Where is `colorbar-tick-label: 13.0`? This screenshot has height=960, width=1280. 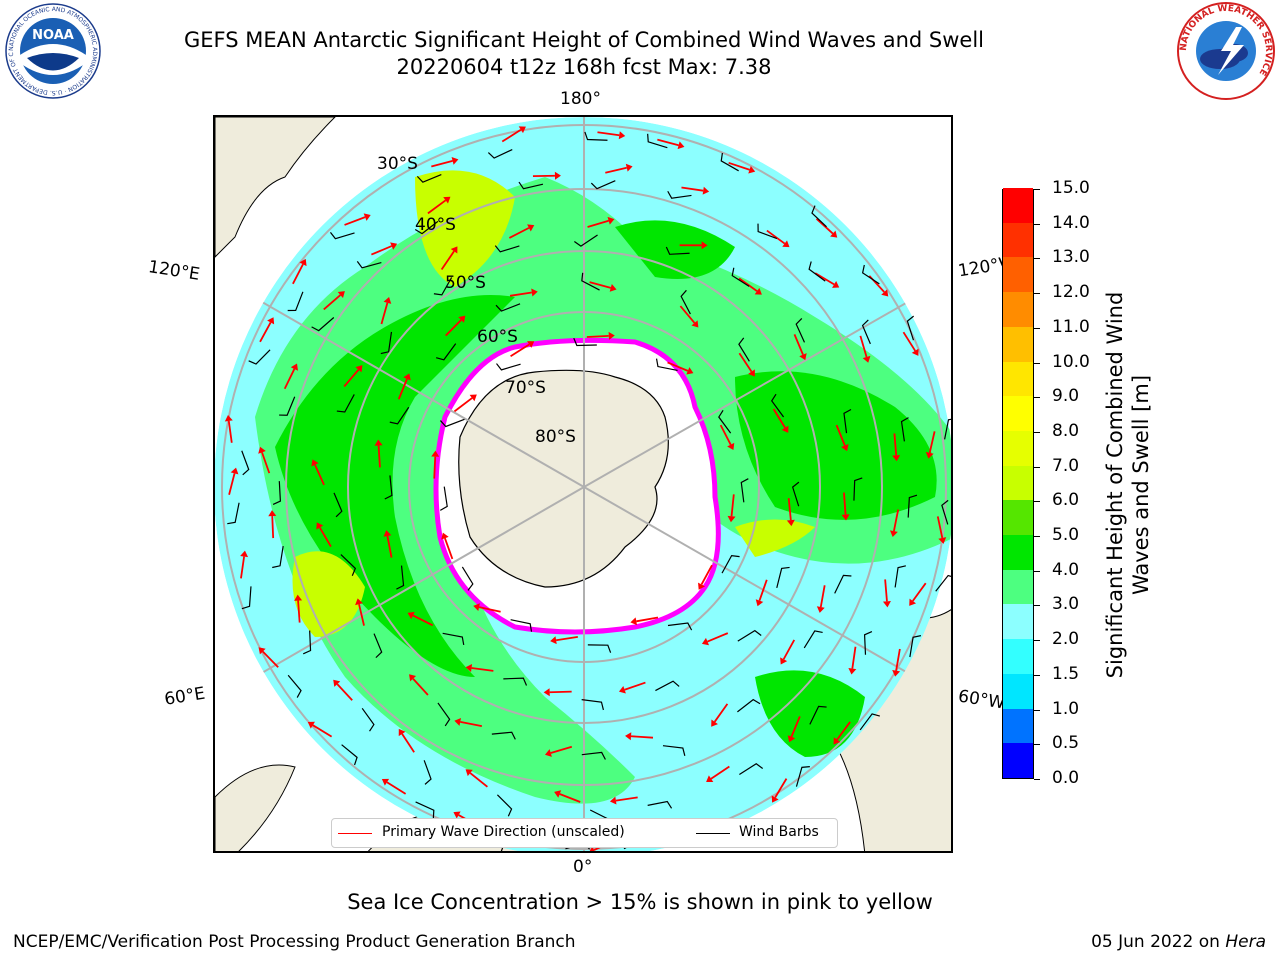
colorbar-tick-label: 13.0 is located at coordinates (1071, 257).